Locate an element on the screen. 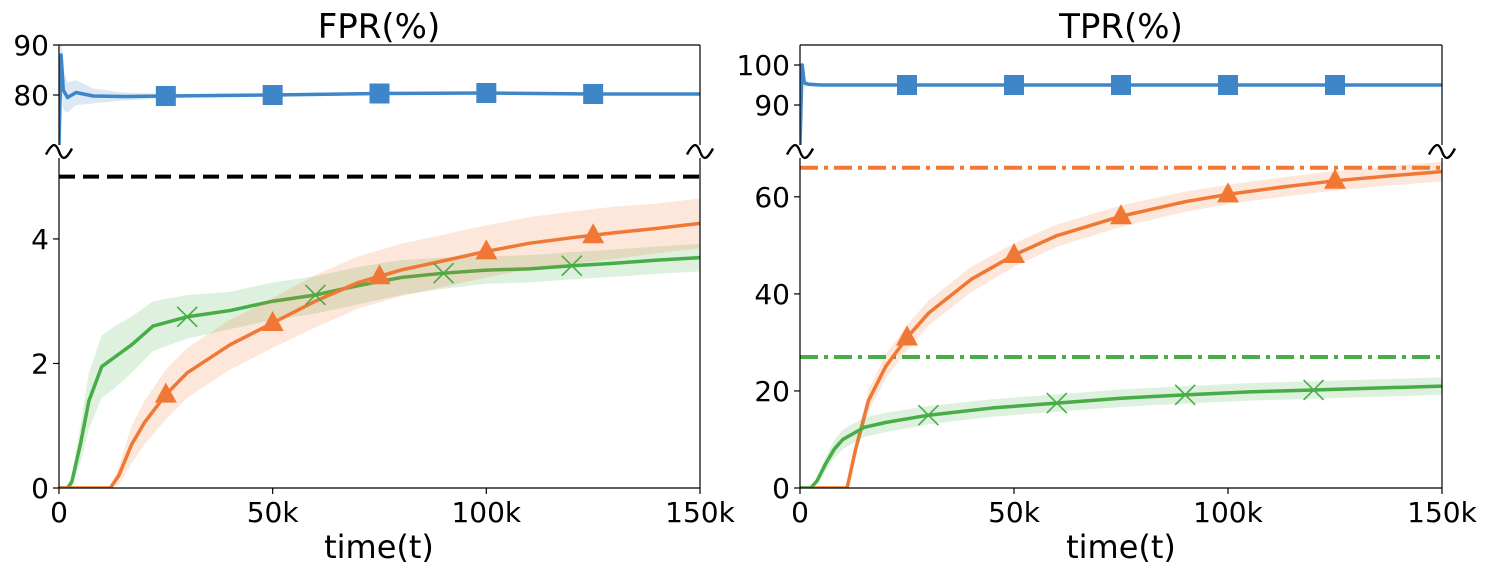 The image size is (1489, 574). y-tick-label: 80 is located at coordinates (31, 95).